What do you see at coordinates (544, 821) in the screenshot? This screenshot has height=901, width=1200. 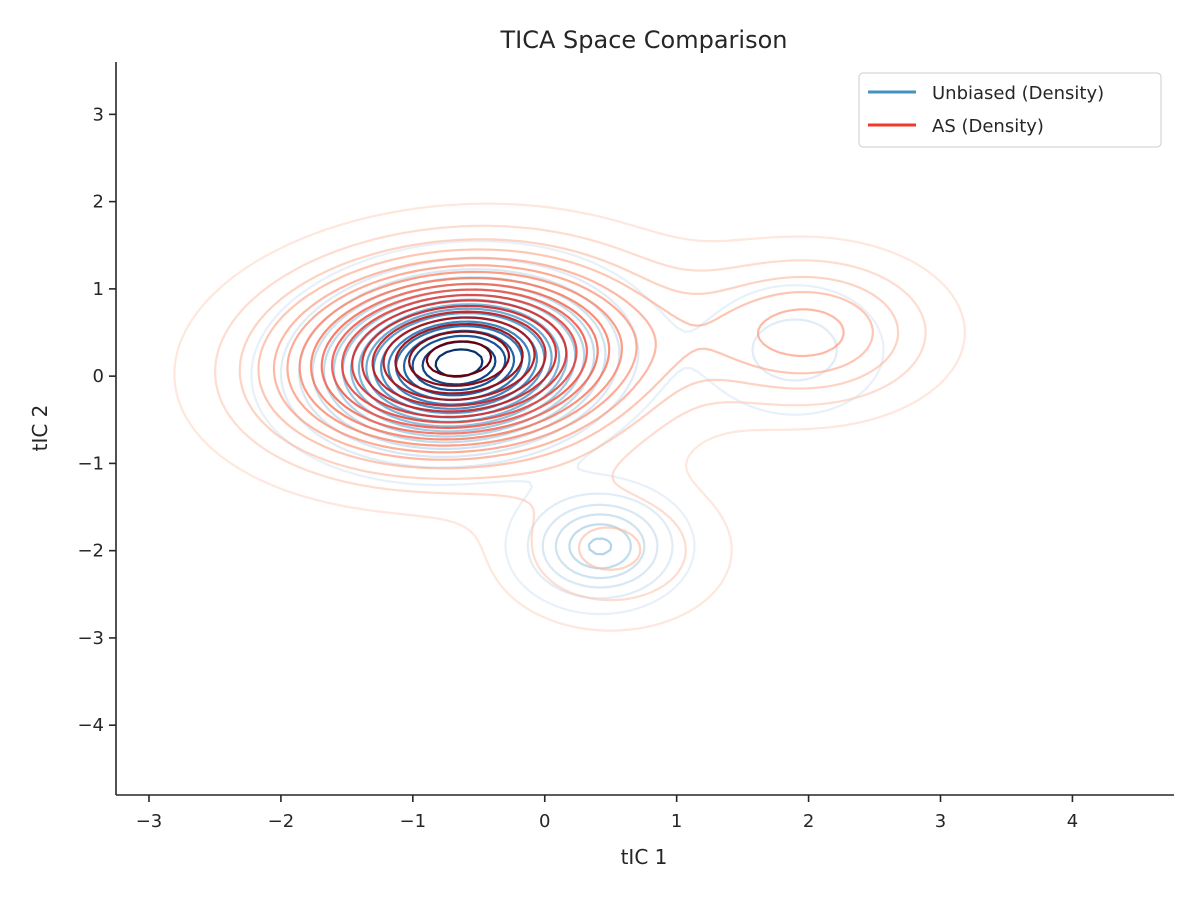 I see `x-tick-label: 0` at bounding box center [544, 821].